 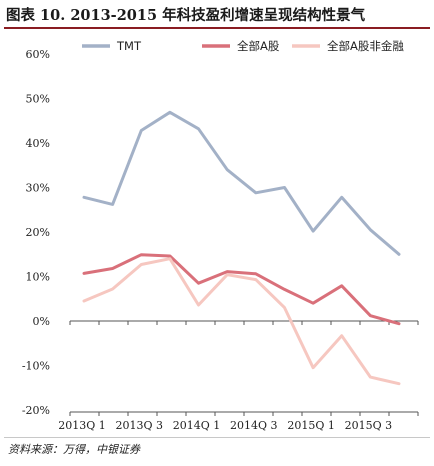 What do you see at coordinates (186, 15) in the screenshot?
I see `chart-title: 图表 10. 2013-2015 年科技盈利增速呈现结构性景气` at bounding box center [186, 15].